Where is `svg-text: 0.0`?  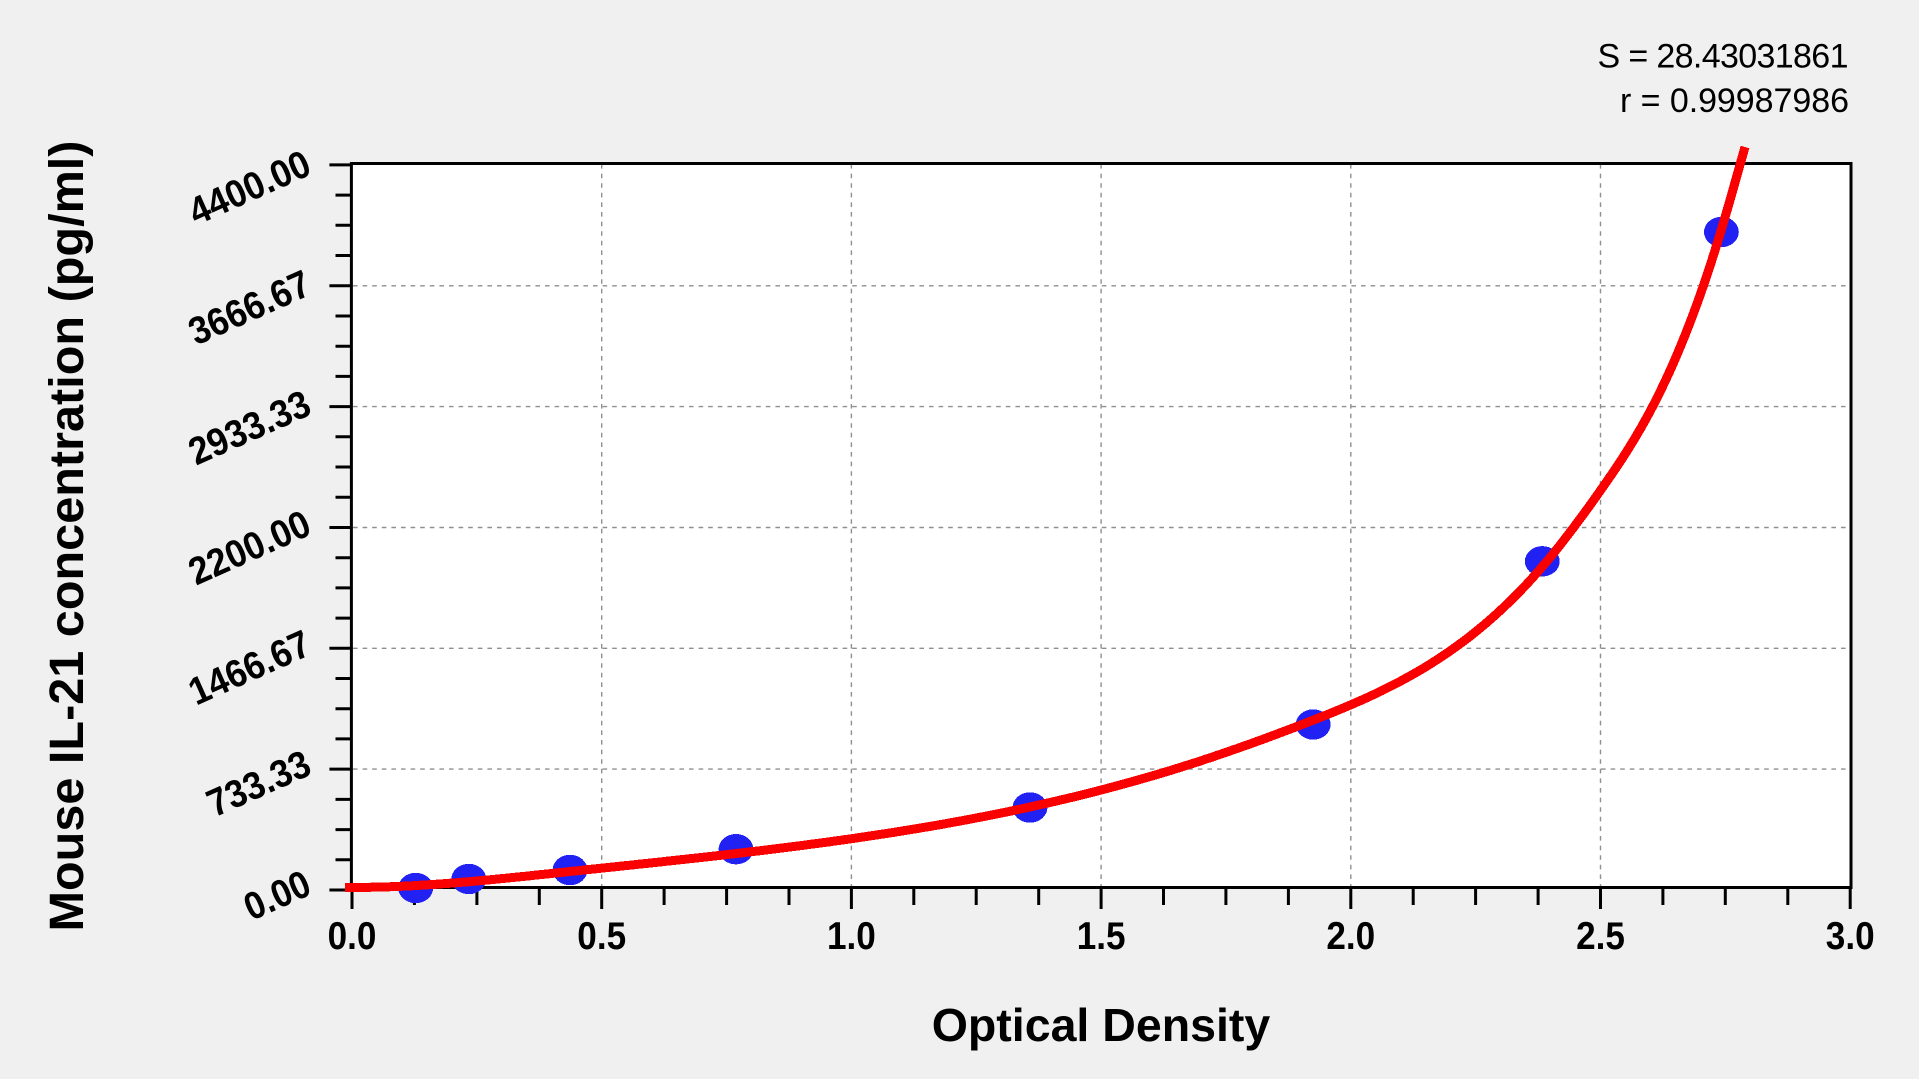 svg-text: 0.0 is located at coordinates (352, 936).